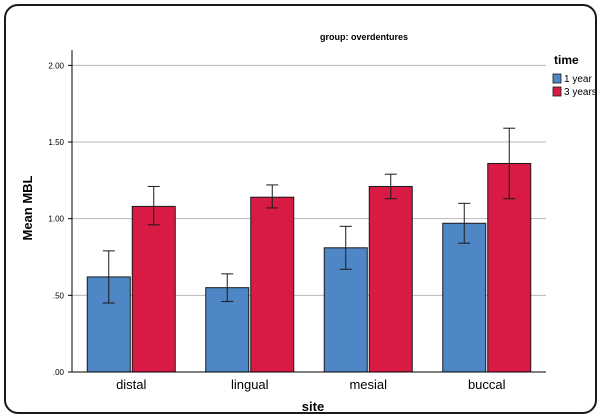 The width and height of the screenshot is (603, 420). I want to click on x-tick-label: distal, so click(131, 384).